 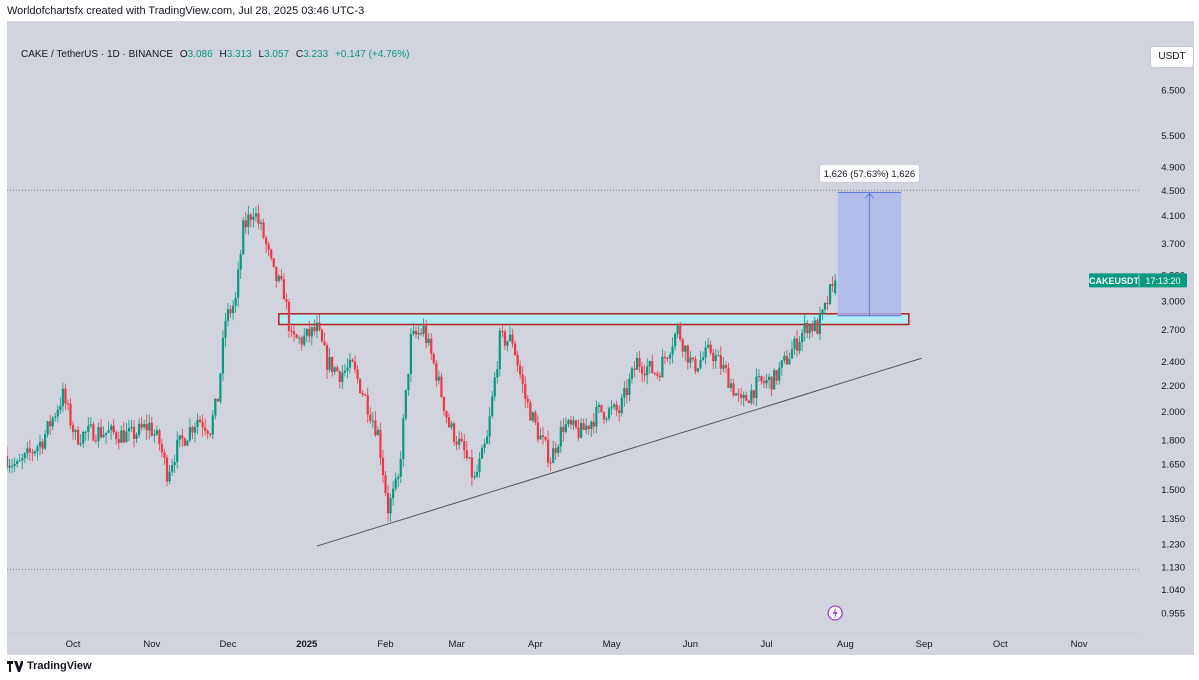 What do you see at coordinates (1173, 464) in the screenshot?
I see `price-tick-label: 1.650` at bounding box center [1173, 464].